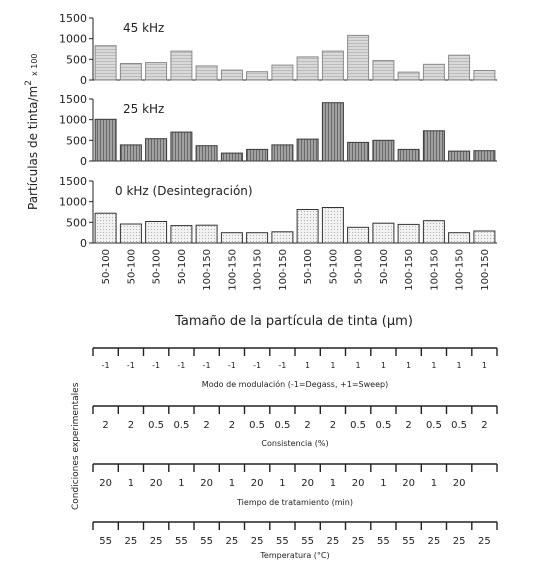 The image size is (538, 580). Describe the element at coordinates (278, 130) in the screenshot. I see `panel-25khz: 0 500 1000 1500 25 kHz` at that location.